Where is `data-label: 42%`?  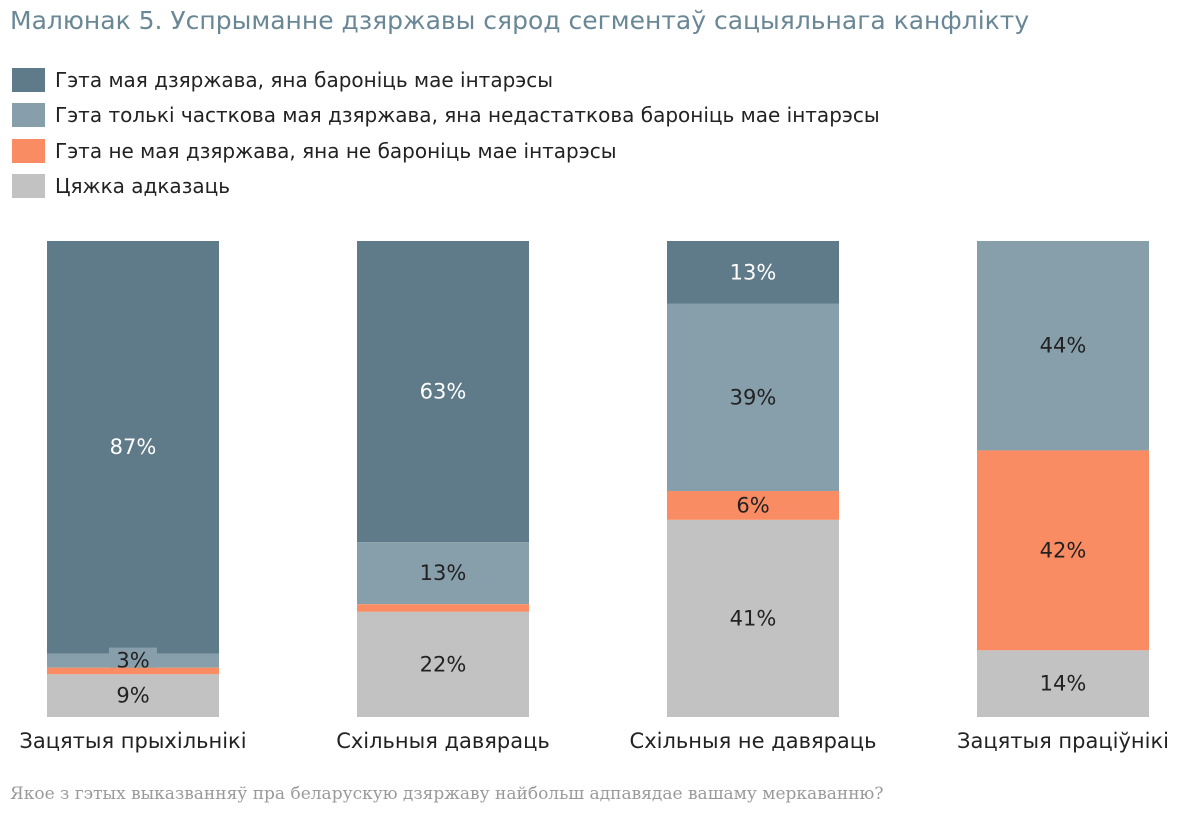 data-label: 42% is located at coordinates (1063, 550).